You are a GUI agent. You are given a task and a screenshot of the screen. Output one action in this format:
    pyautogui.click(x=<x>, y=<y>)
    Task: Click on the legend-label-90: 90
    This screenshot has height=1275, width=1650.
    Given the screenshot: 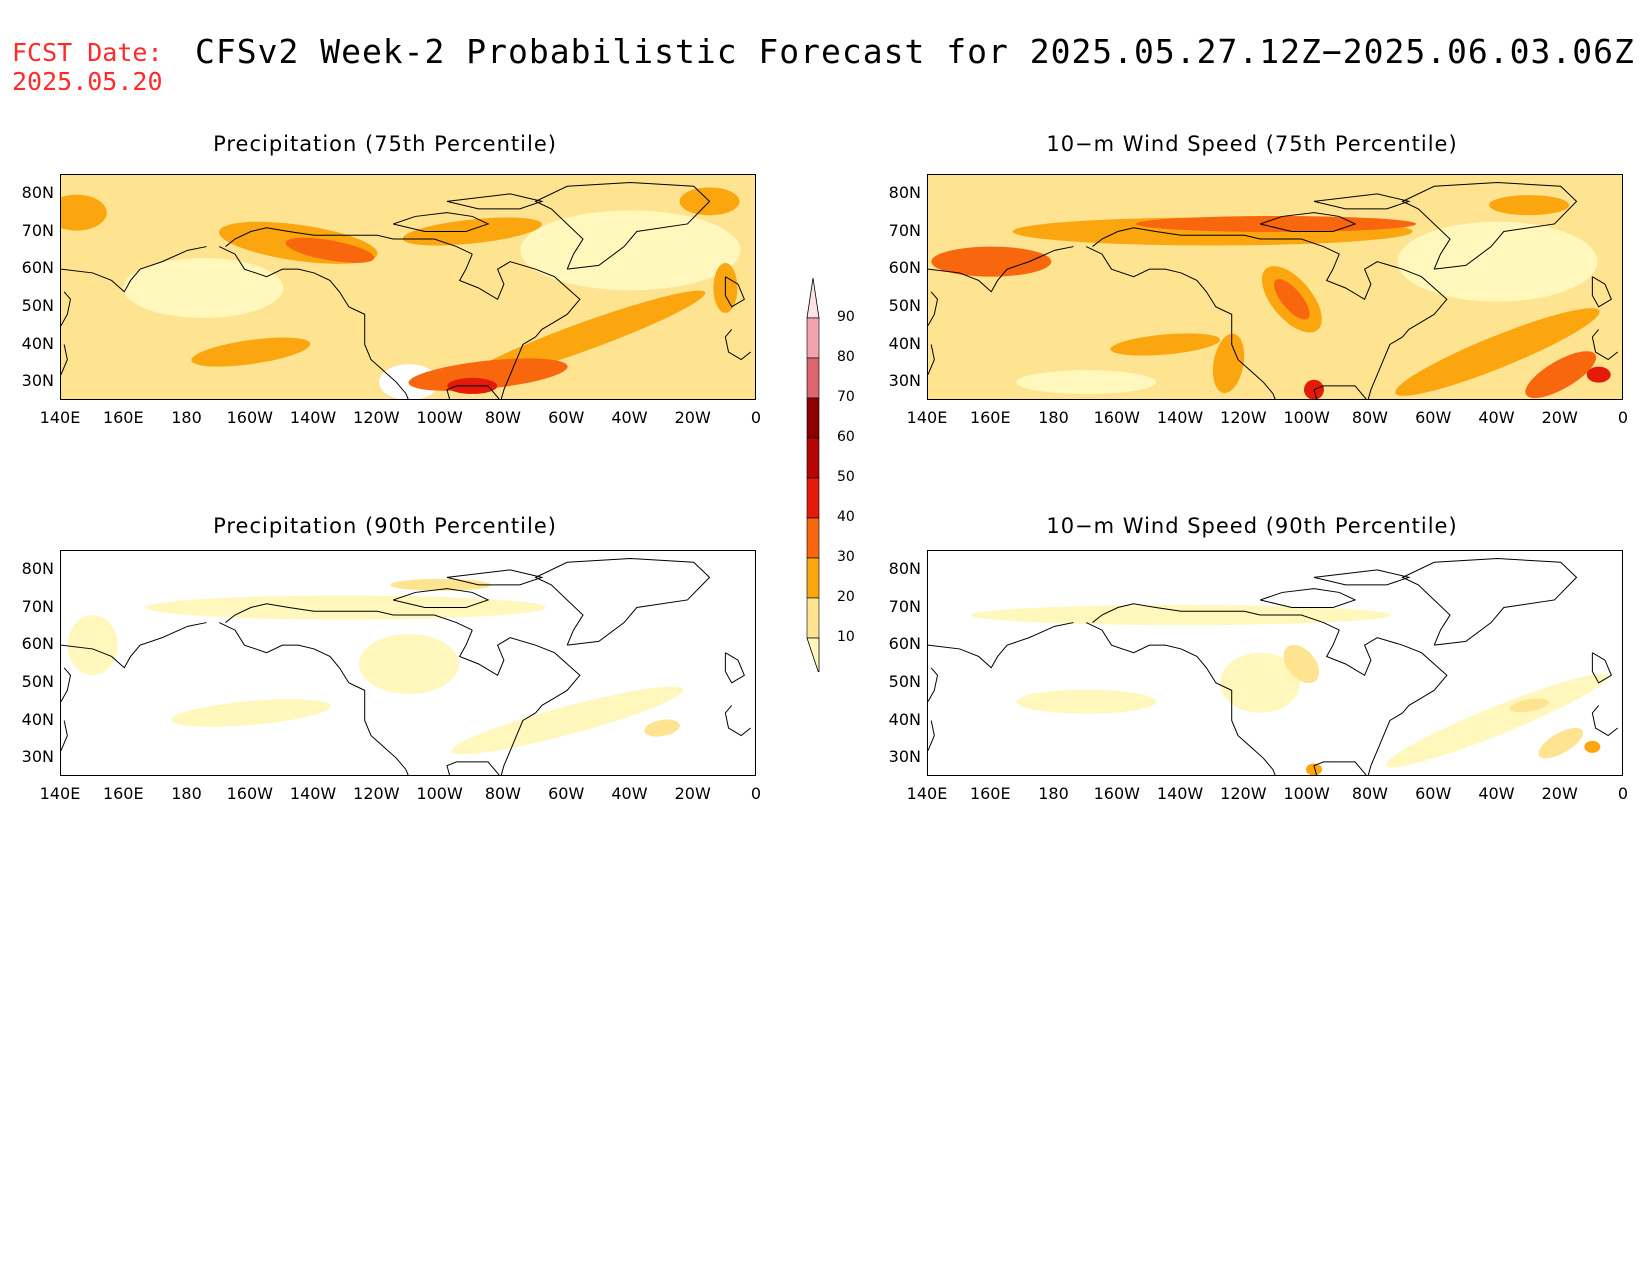 What is the action you would take?
    pyautogui.click(x=846, y=317)
    